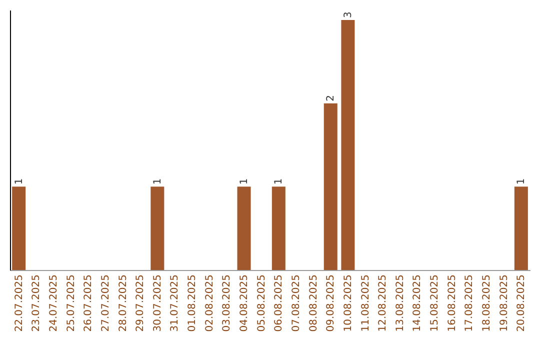 The width and height of the screenshot is (540, 340). Describe the element at coordinates (366, 303) in the screenshot. I see `x-tick-label: 11.08.2025` at that location.